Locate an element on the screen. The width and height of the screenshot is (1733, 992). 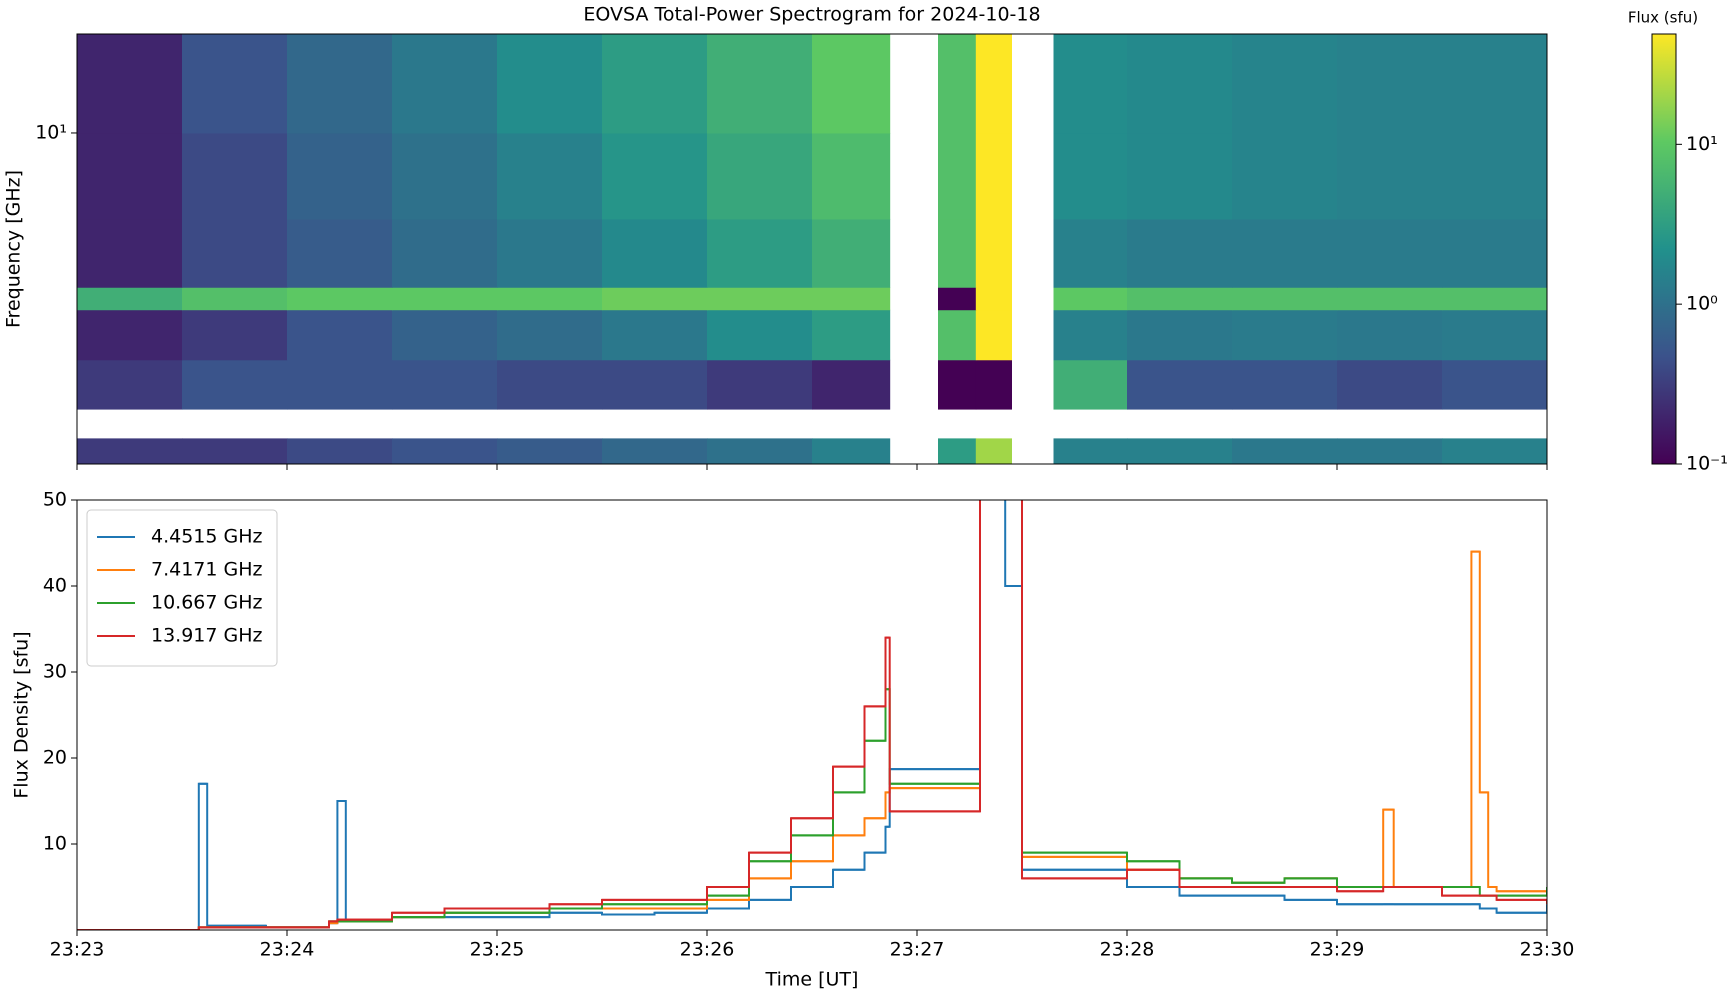
colorbar-tick-label: 10⁰ is located at coordinates (1702, 304).